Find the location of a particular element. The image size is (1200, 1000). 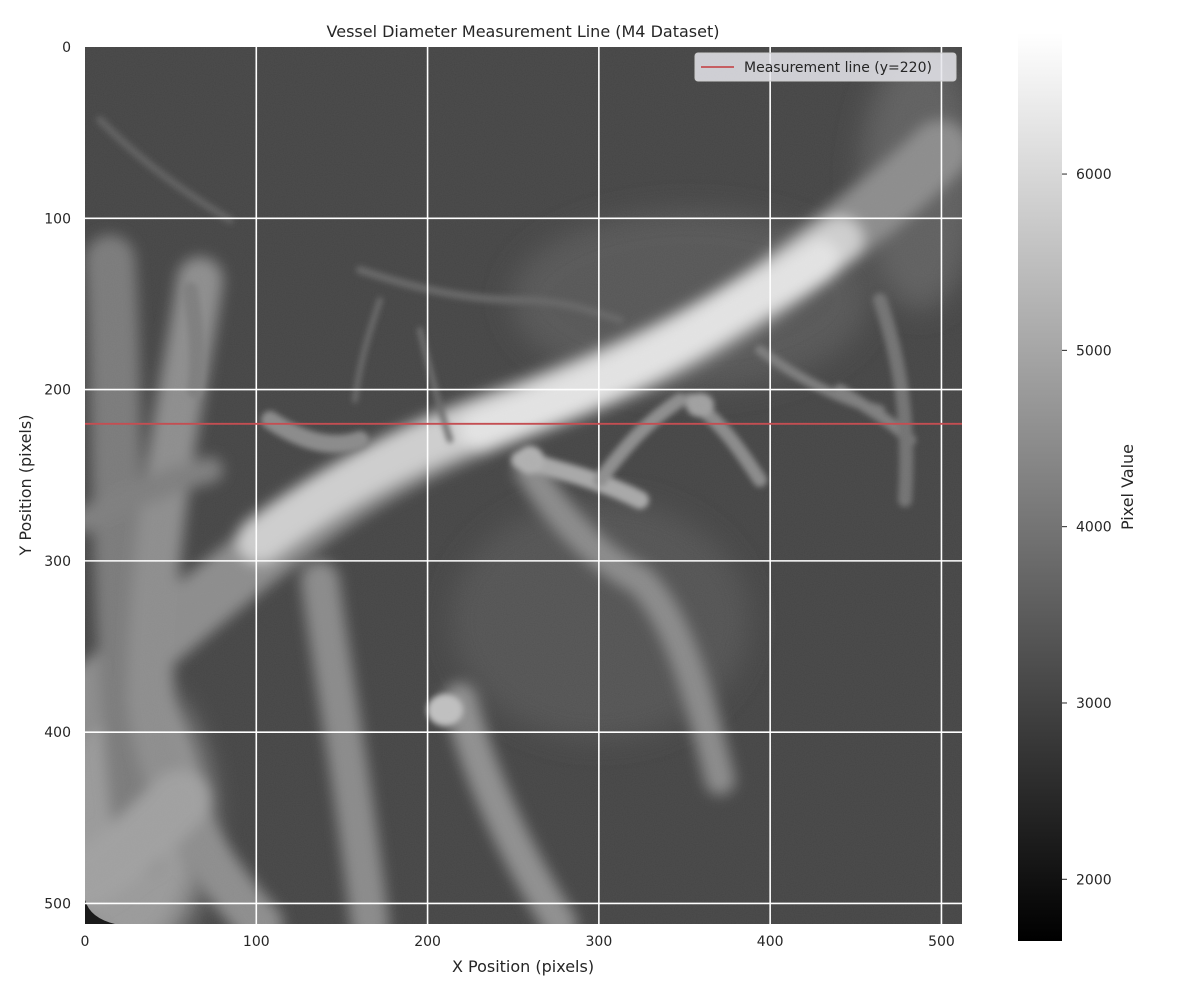

legend-box is located at coordinates (825, 67).